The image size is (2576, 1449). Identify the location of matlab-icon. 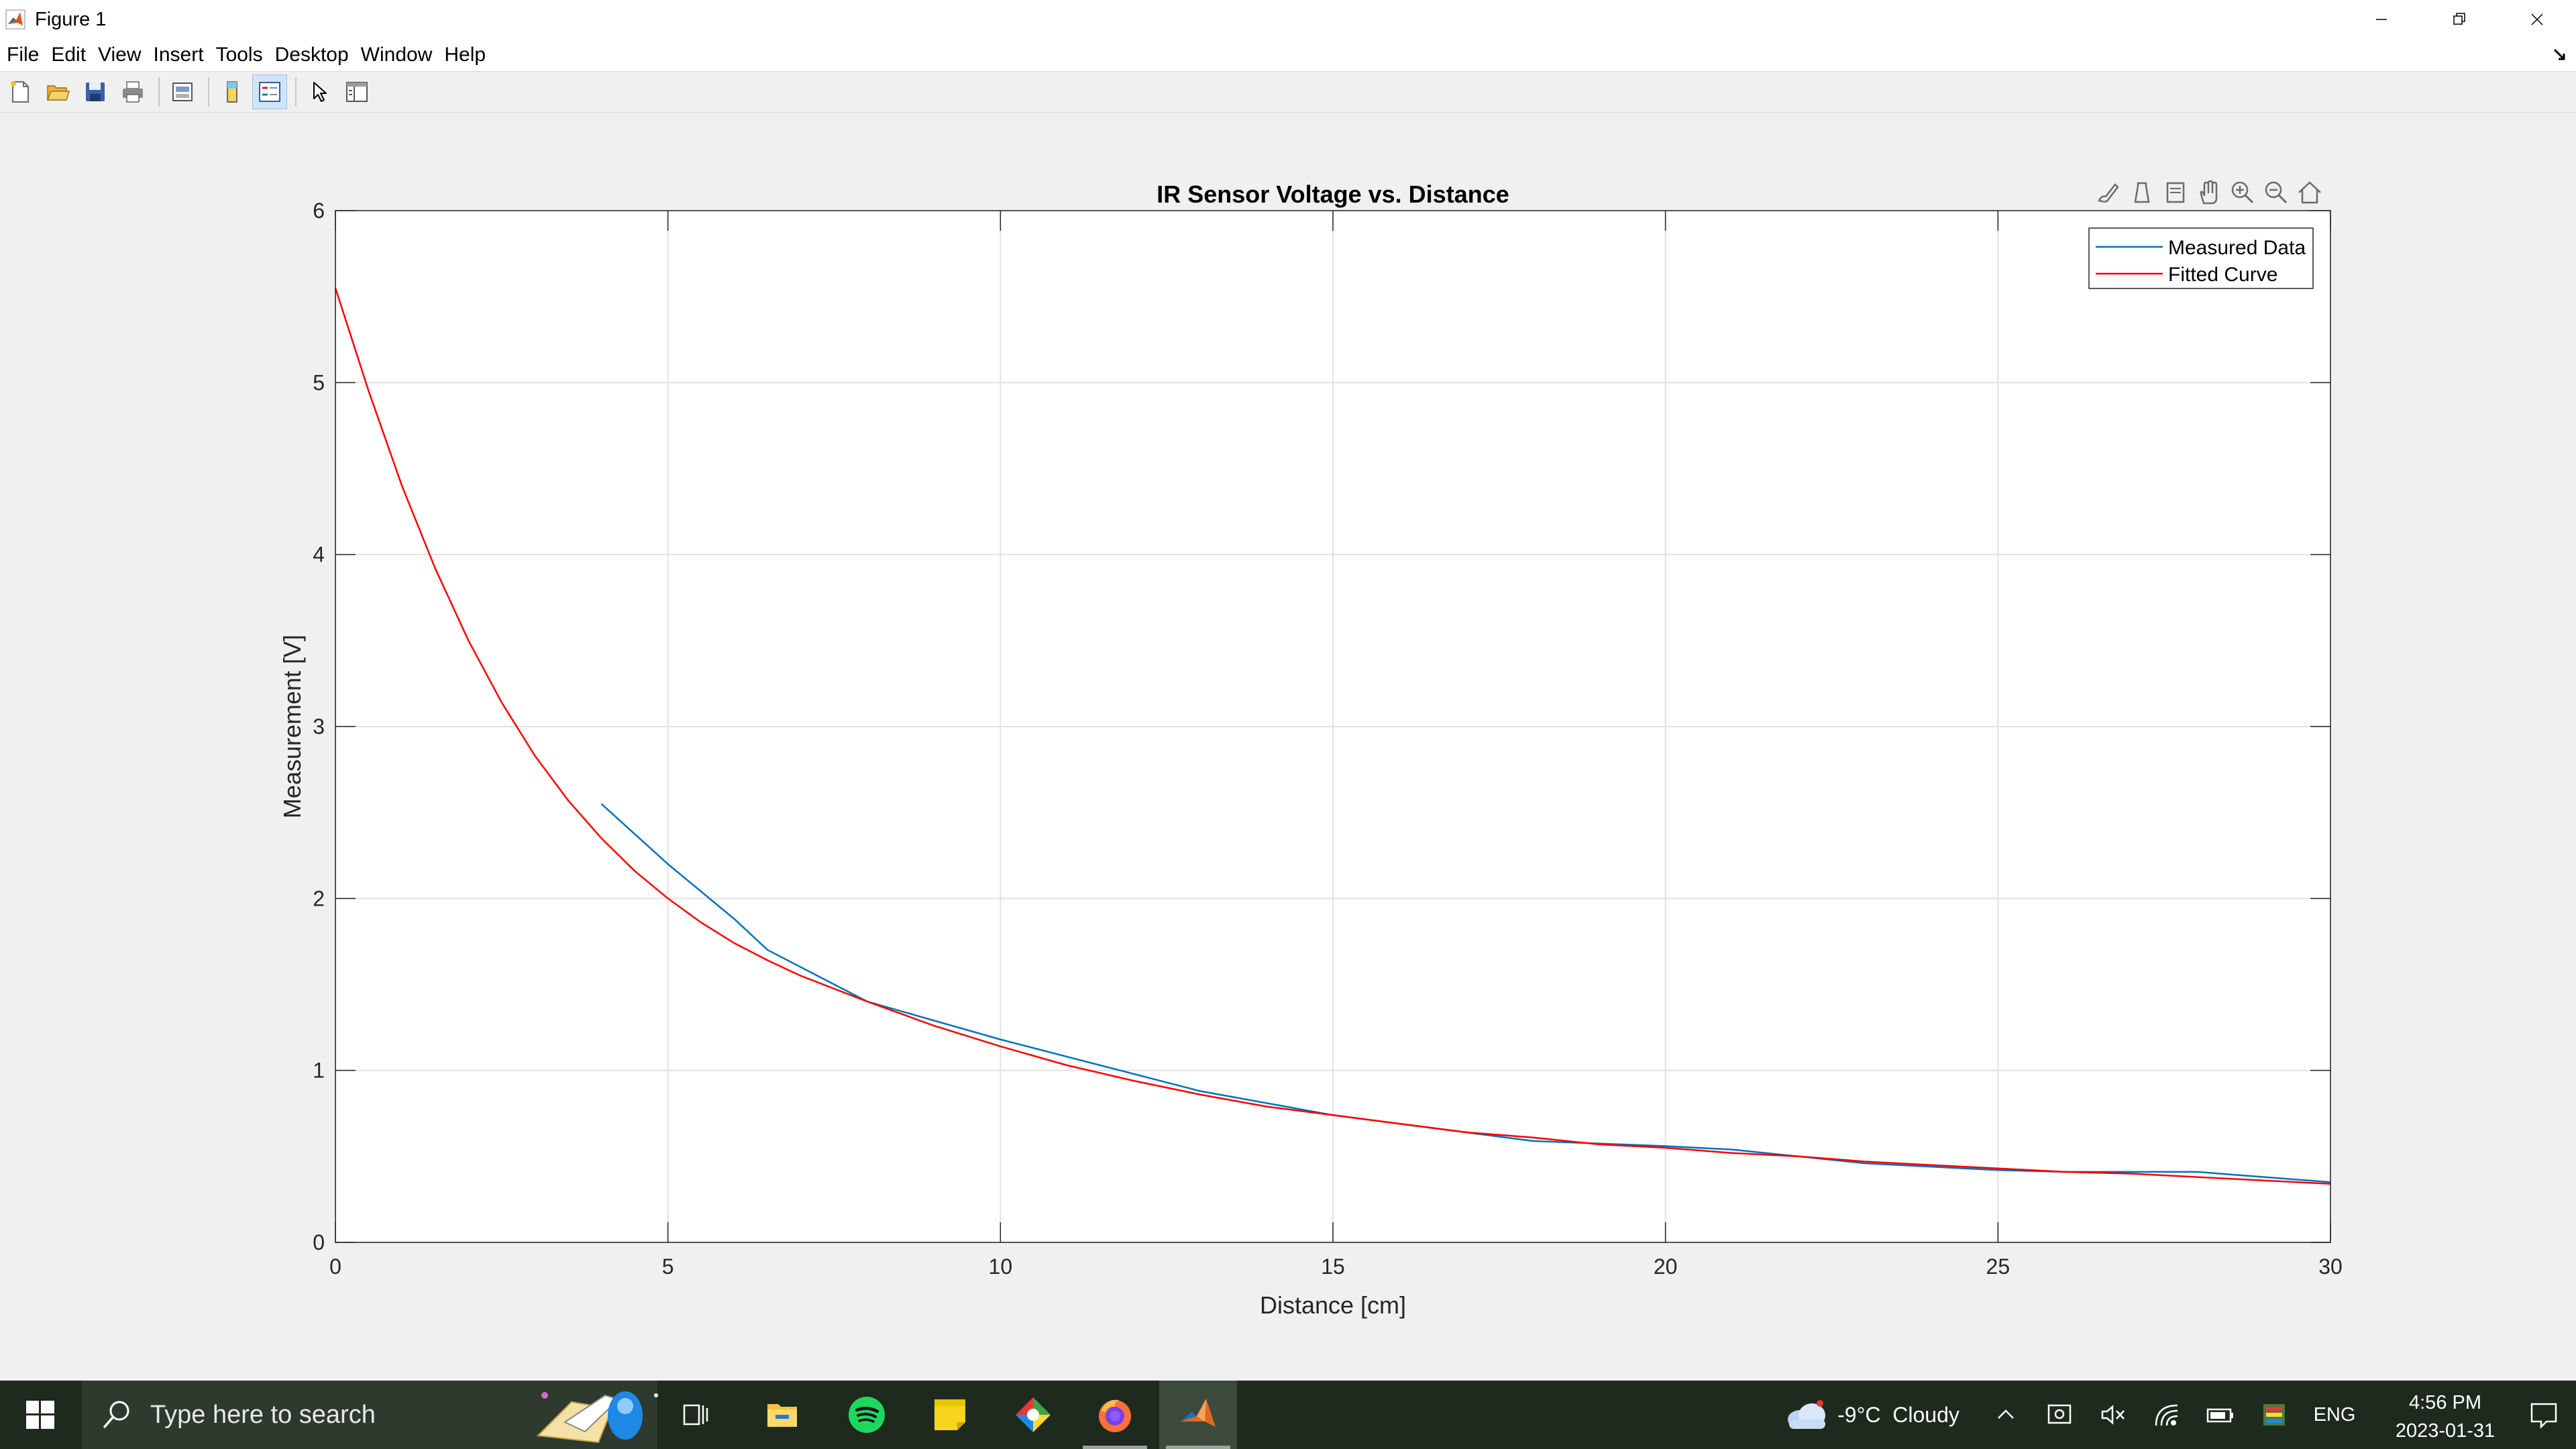
(1198, 1413).